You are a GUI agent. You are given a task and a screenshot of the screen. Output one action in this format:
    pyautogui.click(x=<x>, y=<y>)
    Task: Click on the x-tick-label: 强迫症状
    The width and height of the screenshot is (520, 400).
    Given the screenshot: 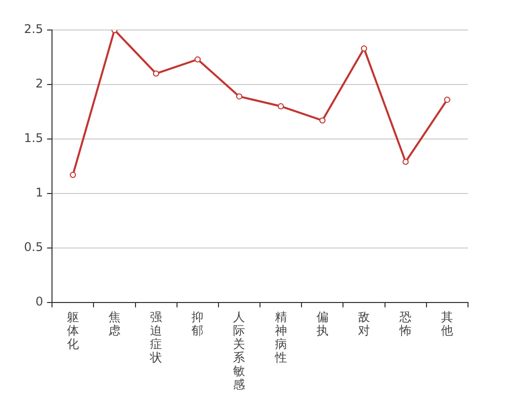 What is the action you would take?
    pyautogui.click(x=155, y=337)
    